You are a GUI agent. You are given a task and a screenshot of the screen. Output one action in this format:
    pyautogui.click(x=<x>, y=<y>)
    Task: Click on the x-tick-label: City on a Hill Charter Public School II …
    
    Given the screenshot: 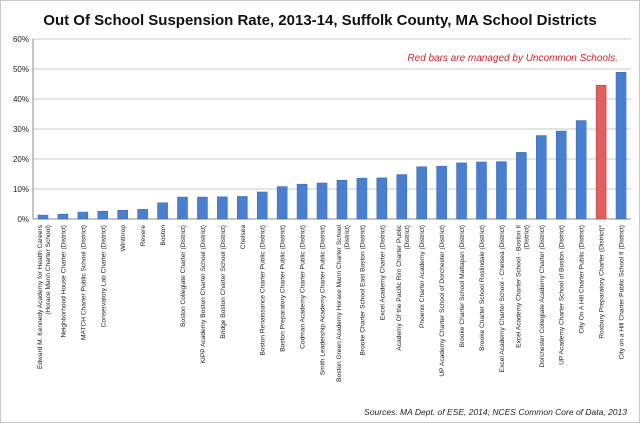 What is the action you would take?
    pyautogui.click(x=622, y=292)
    